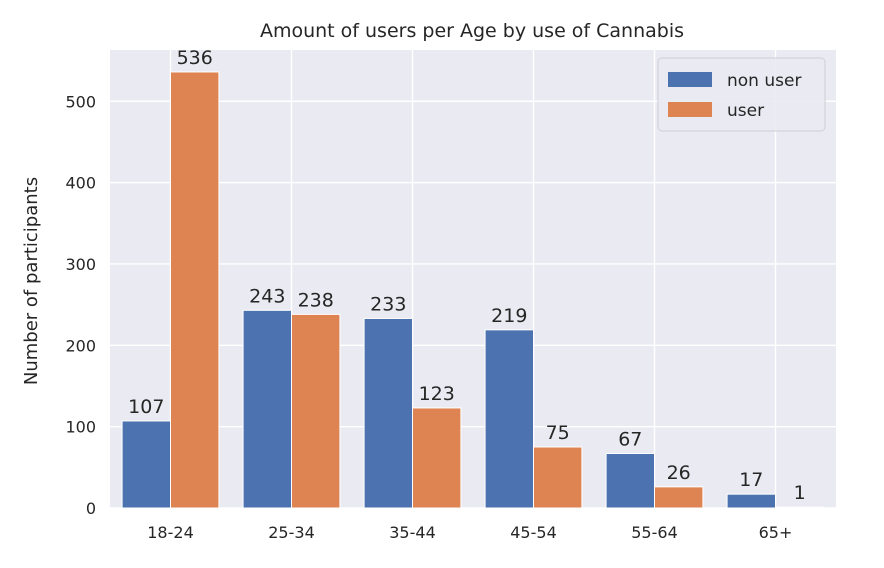 The width and height of the screenshot is (884, 568). Describe the element at coordinates (80, 427) in the screenshot. I see `y-tick-label: 100` at that location.